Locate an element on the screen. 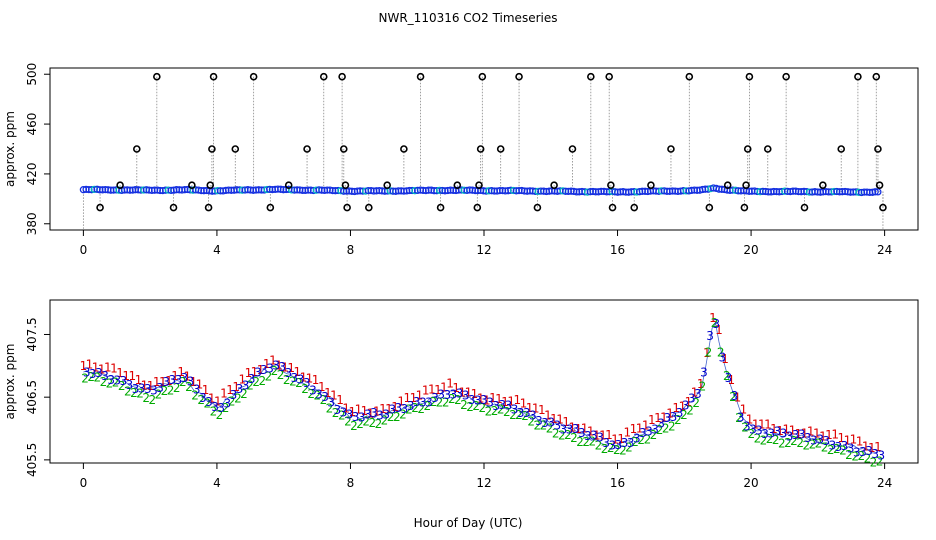 This screenshot has width=936, height=540. y-tick-label: 380 is located at coordinates (32, 223).